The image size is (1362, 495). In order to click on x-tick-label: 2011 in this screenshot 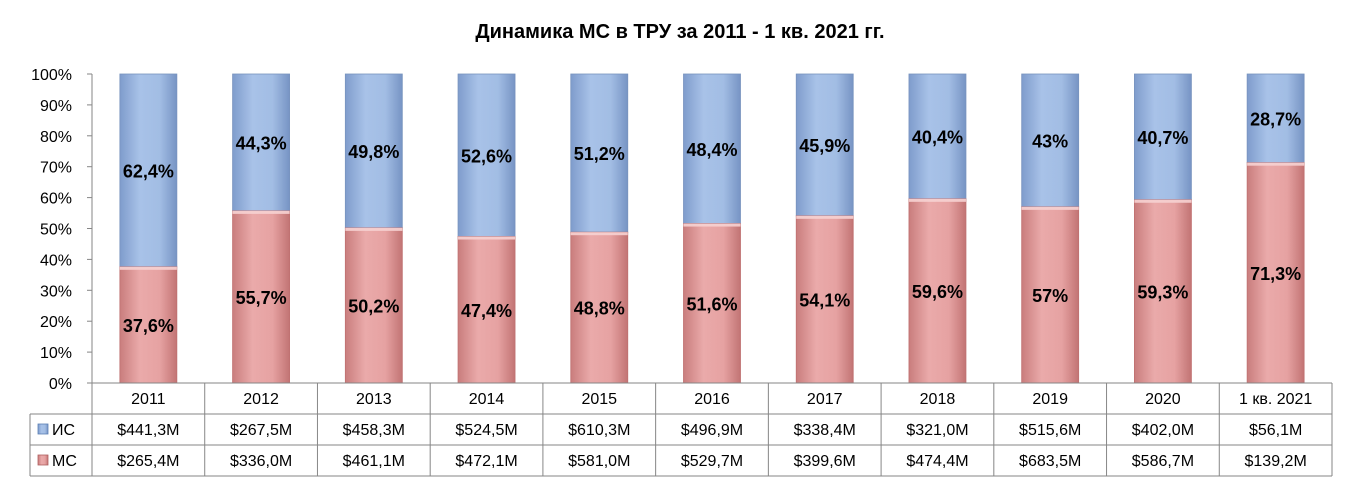, I will do `click(148, 399)`.